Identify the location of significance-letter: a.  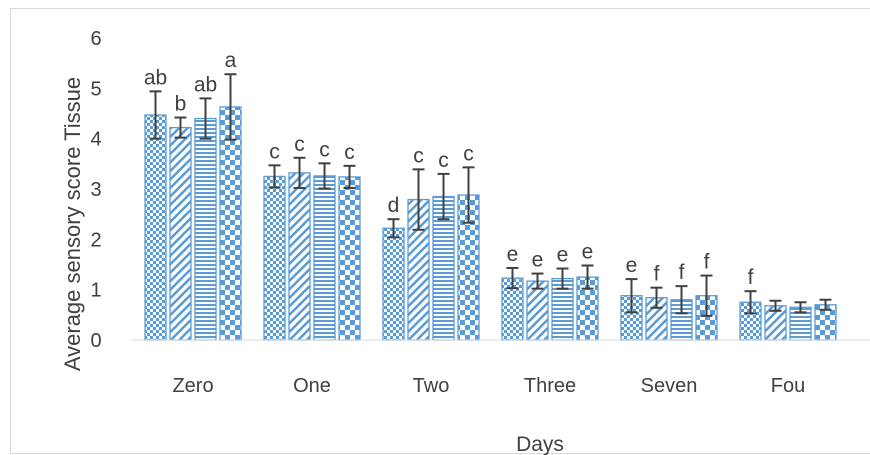
(231, 60).